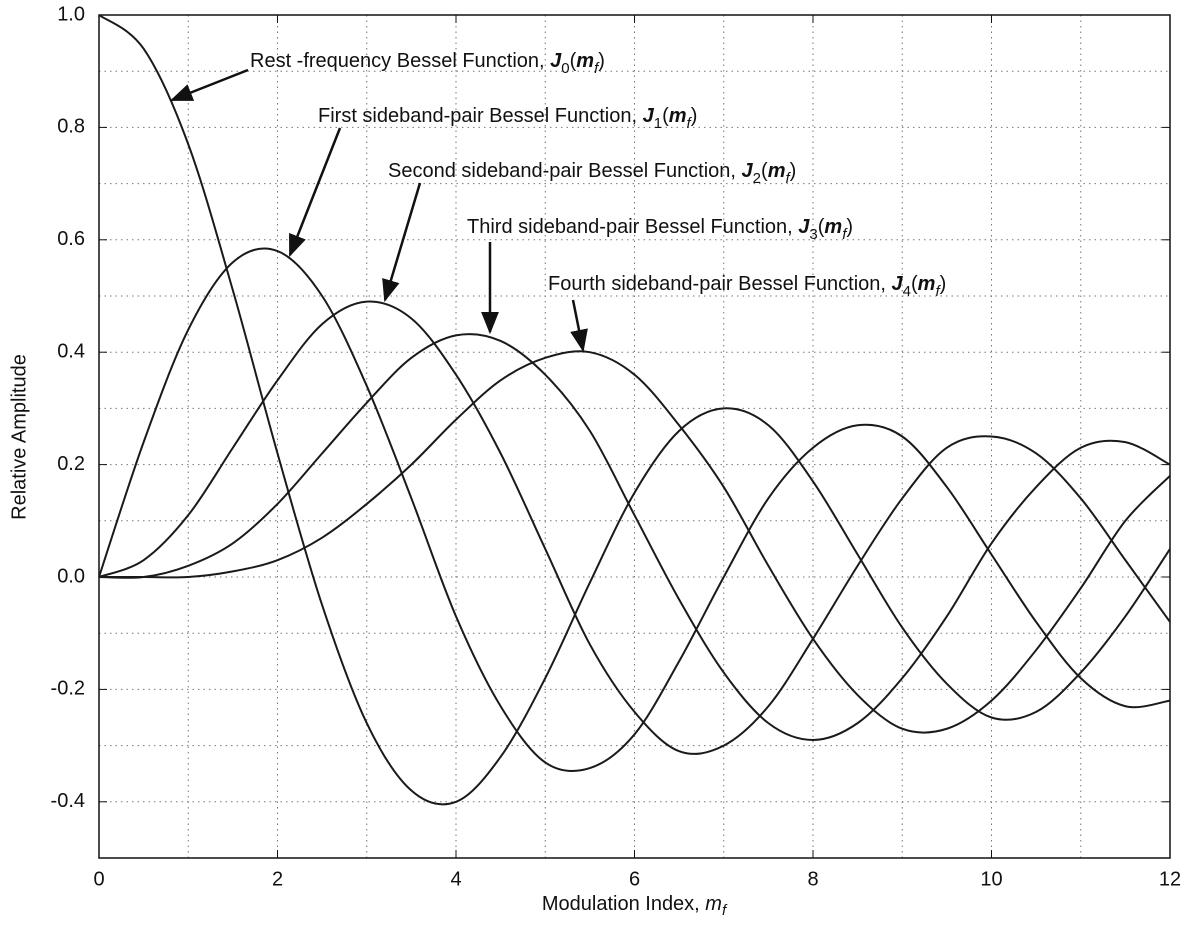 The height and width of the screenshot is (926, 1193). Describe the element at coordinates (991, 879) in the screenshot. I see `x-tick-label: 10` at that location.